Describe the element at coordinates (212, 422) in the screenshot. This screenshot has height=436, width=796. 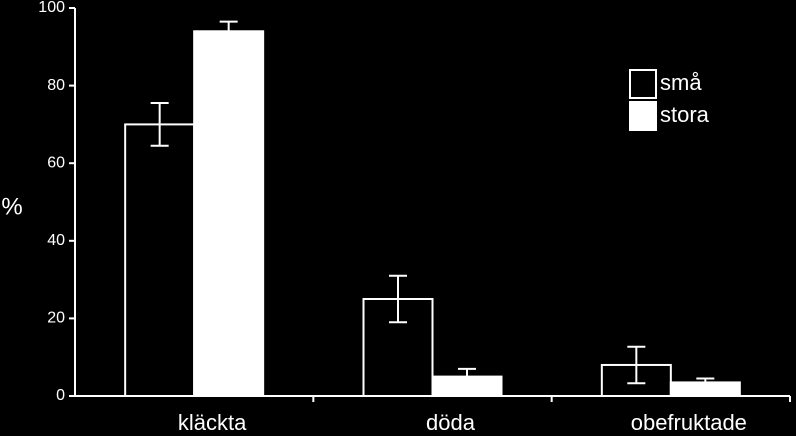
I see `x-tick-label: kläckta` at that location.